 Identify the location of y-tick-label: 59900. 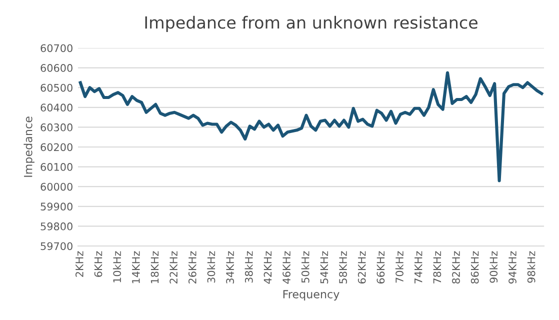
(56, 206).